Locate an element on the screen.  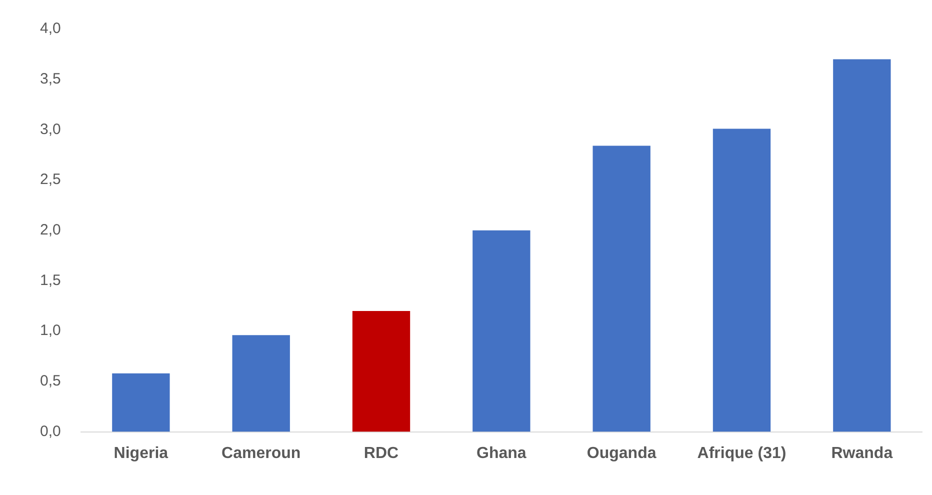
y-tick-label: 2,0 is located at coordinates (50, 230).